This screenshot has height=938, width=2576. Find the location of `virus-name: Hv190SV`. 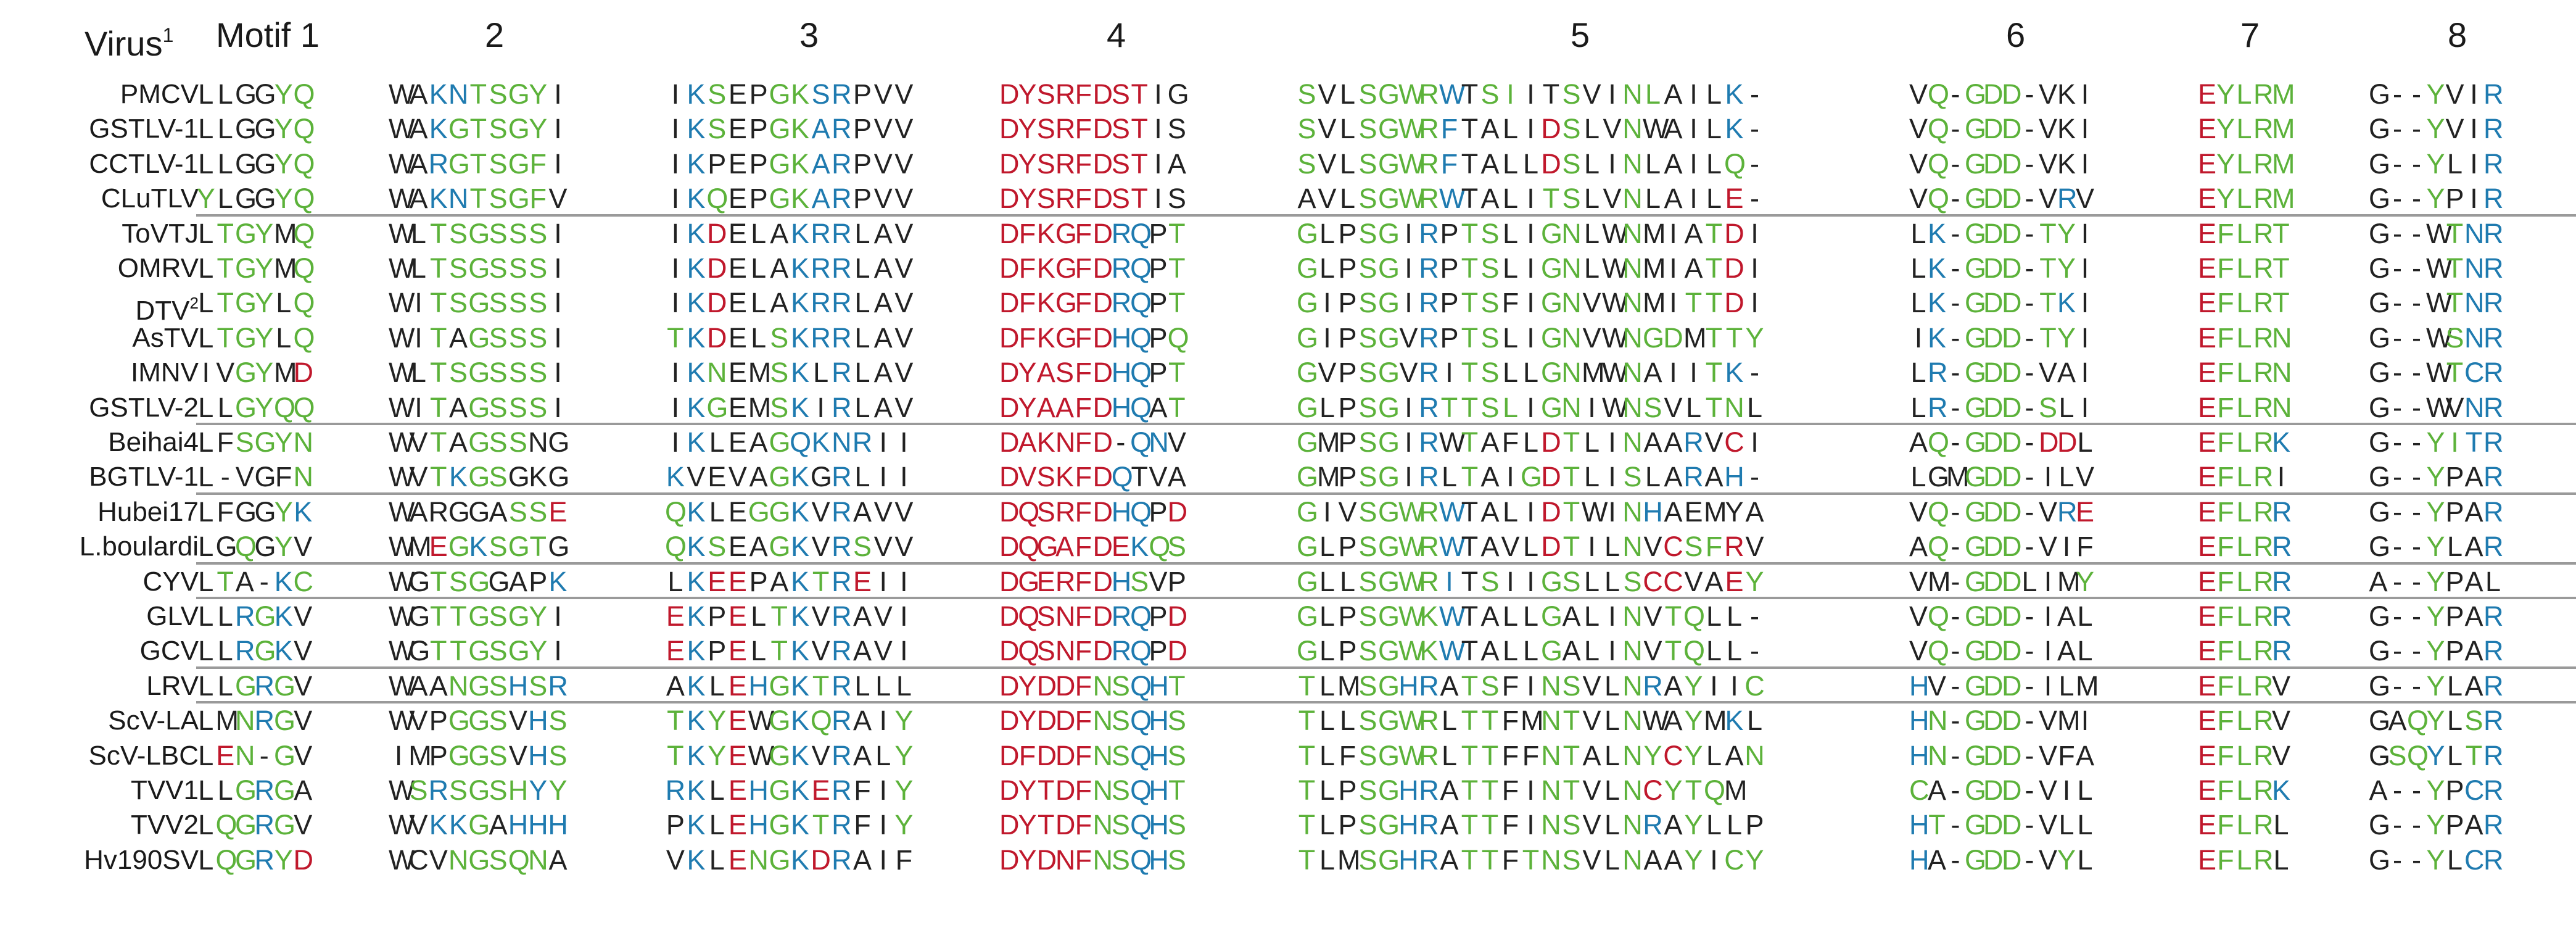

virus-name: Hv190SV is located at coordinates (141, 860).